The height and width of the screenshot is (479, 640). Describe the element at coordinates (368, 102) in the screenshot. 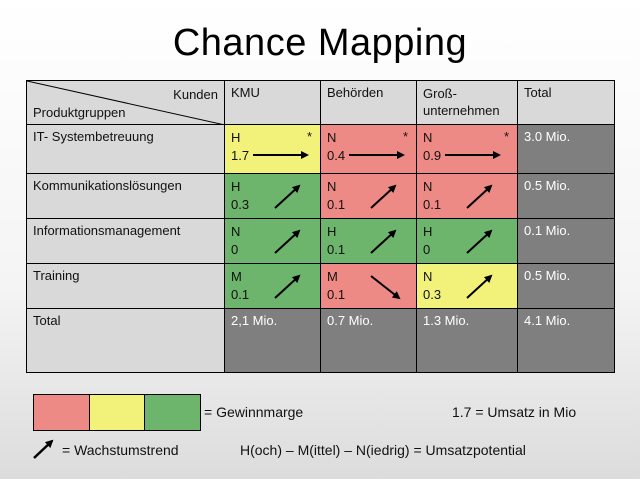

I see `column-header-behoerden: Behörden` at that location.